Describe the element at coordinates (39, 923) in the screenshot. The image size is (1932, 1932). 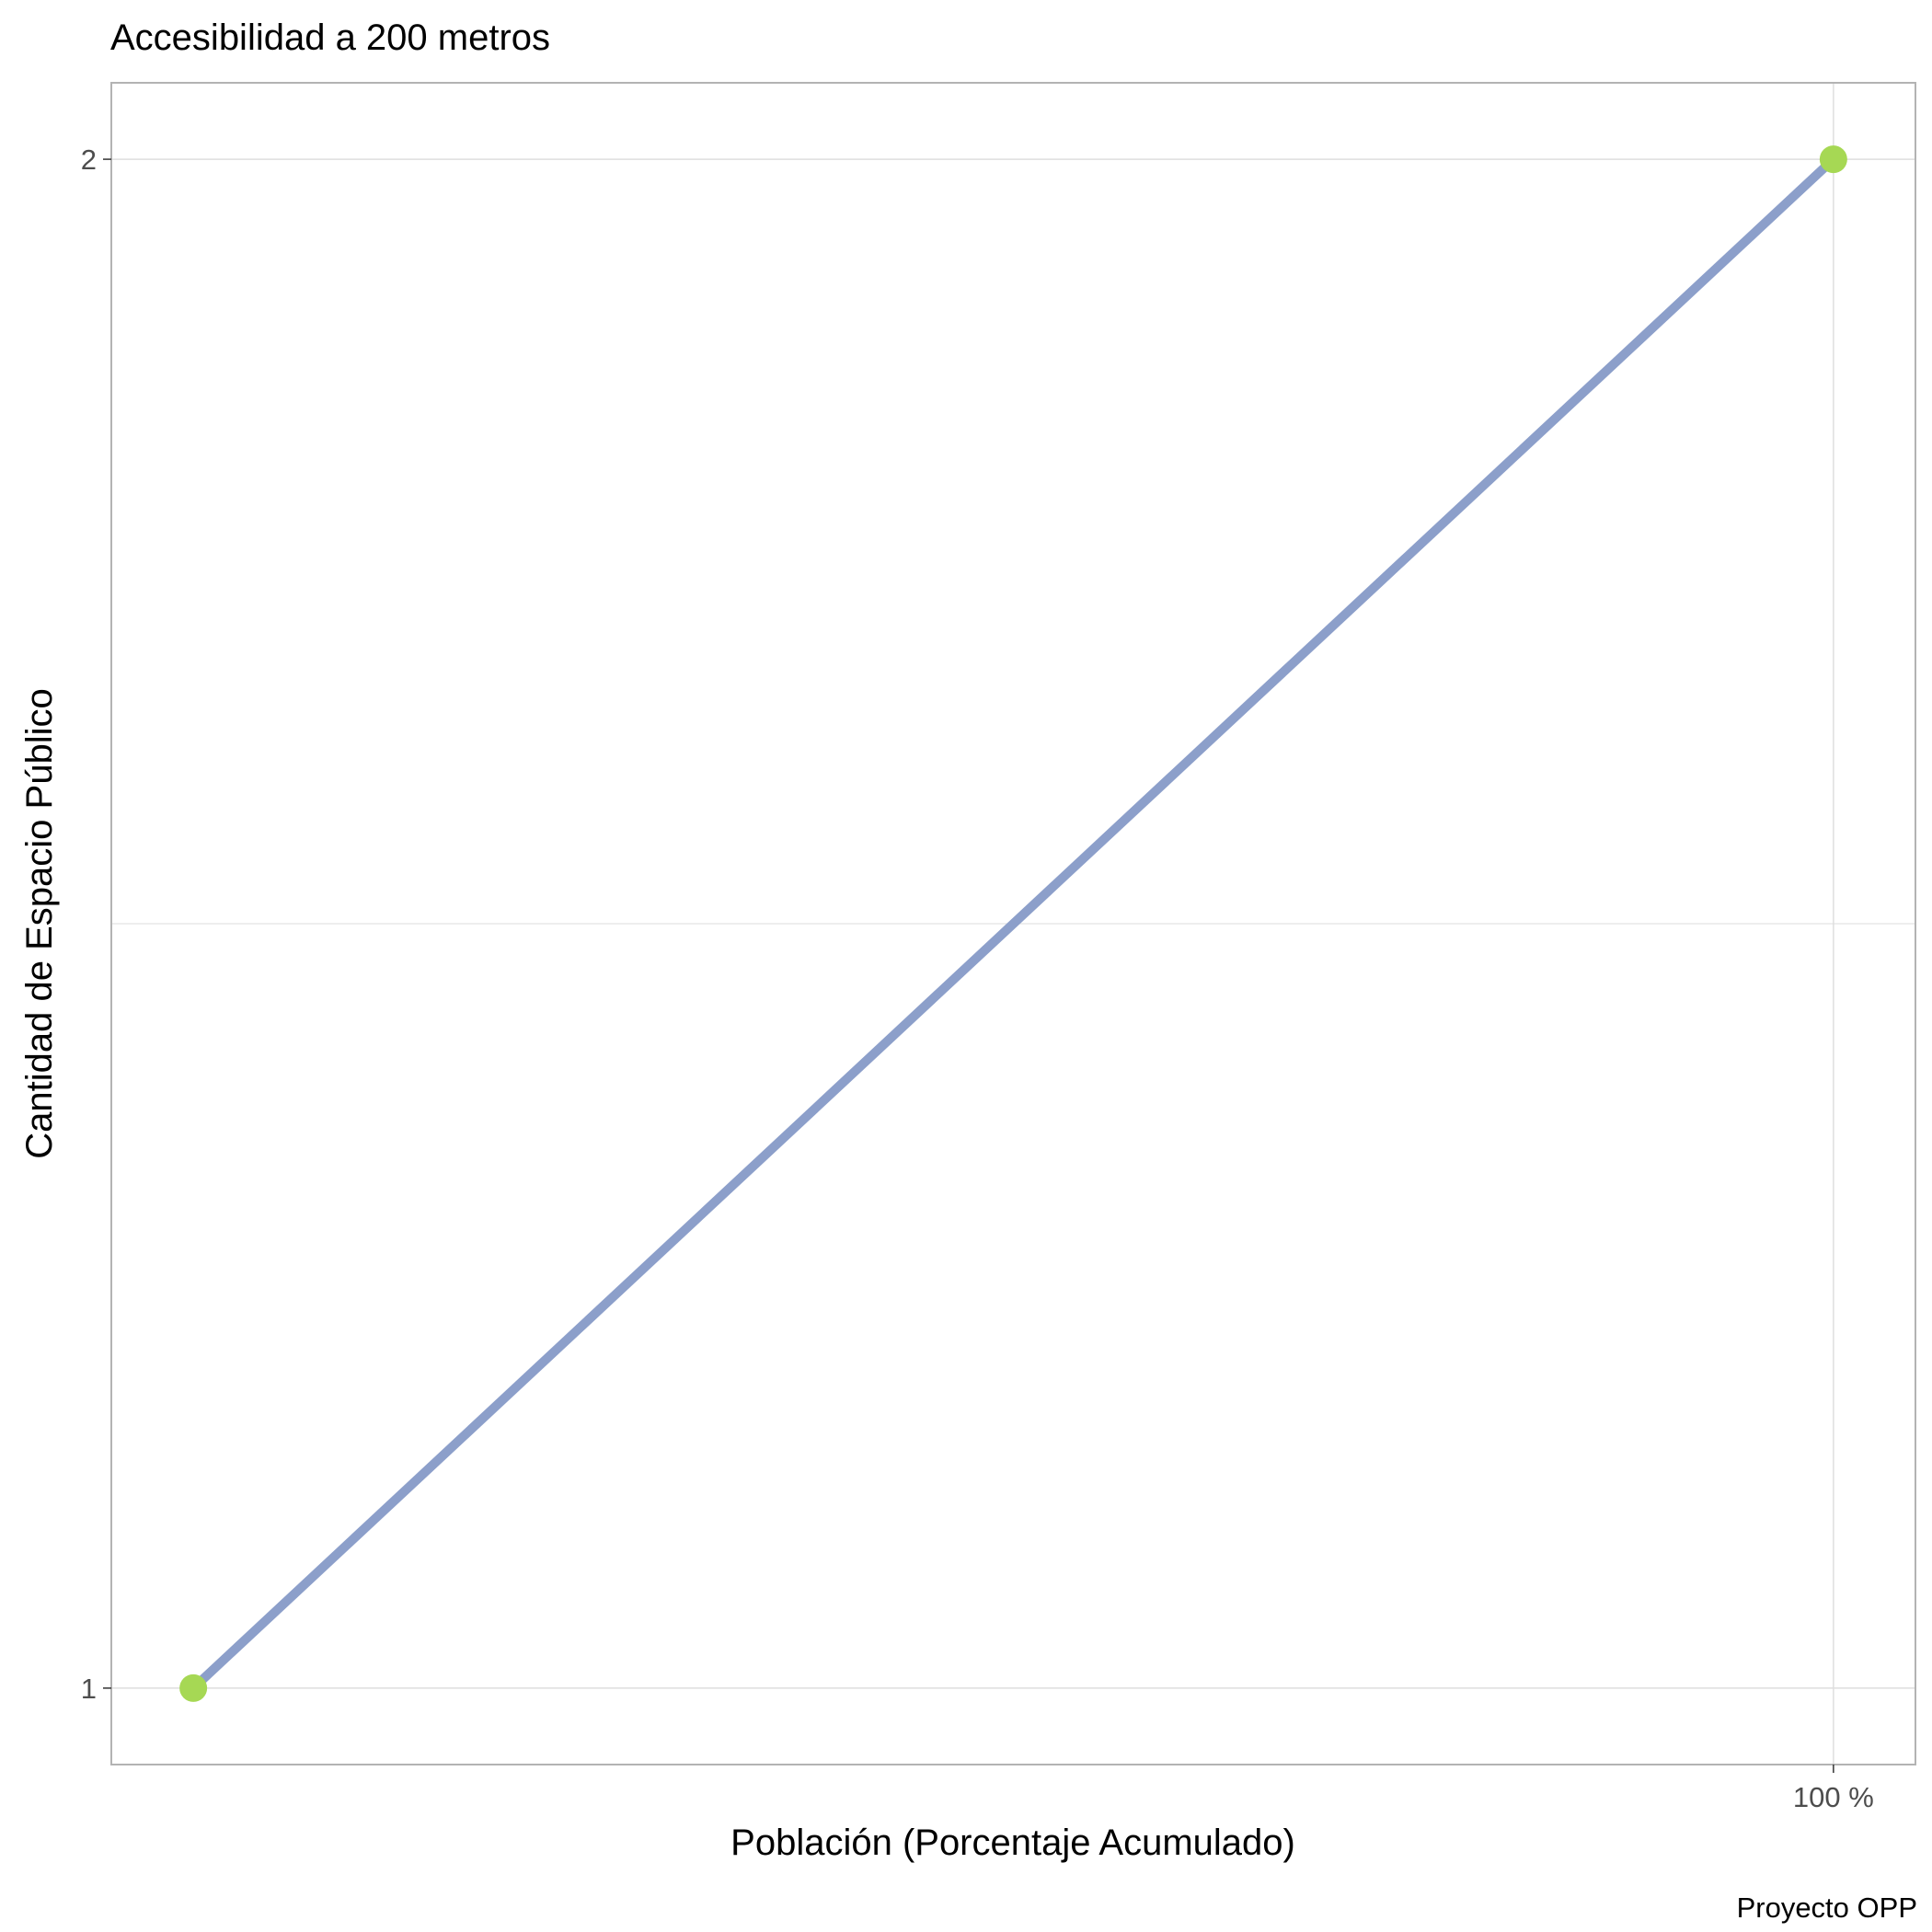
I see `y-axis-title: Cantidad de Espacio Público` at that location.